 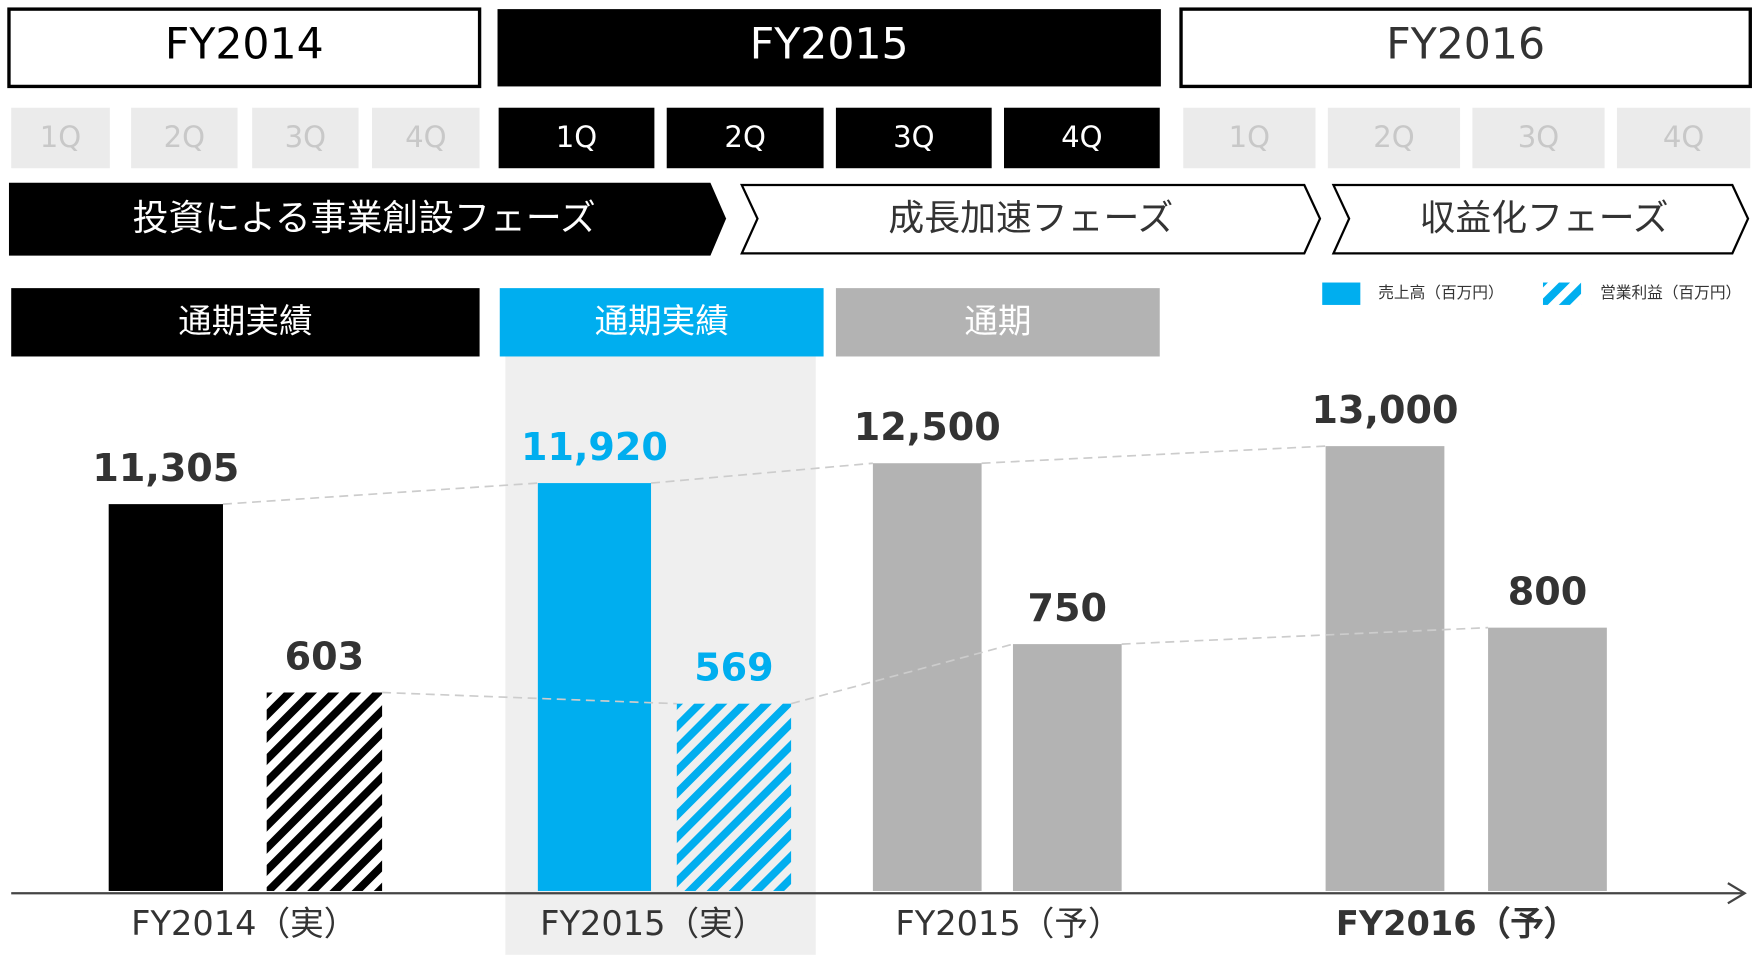 I want to click on value-label: 11,920, so click(x=594, y=447).